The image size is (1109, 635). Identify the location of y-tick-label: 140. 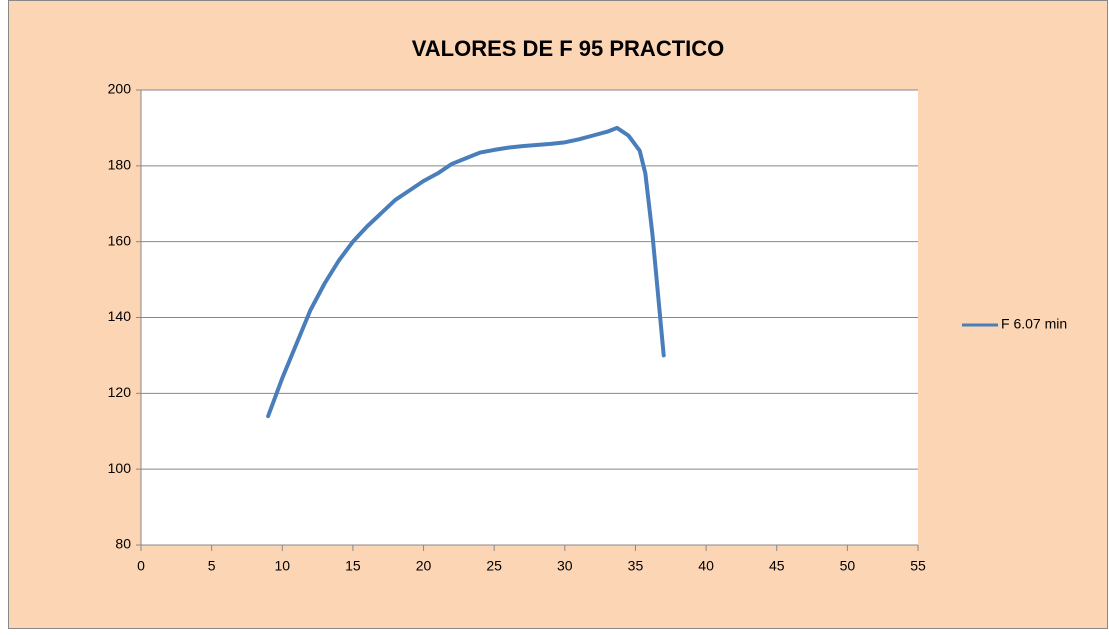
(120, 316).